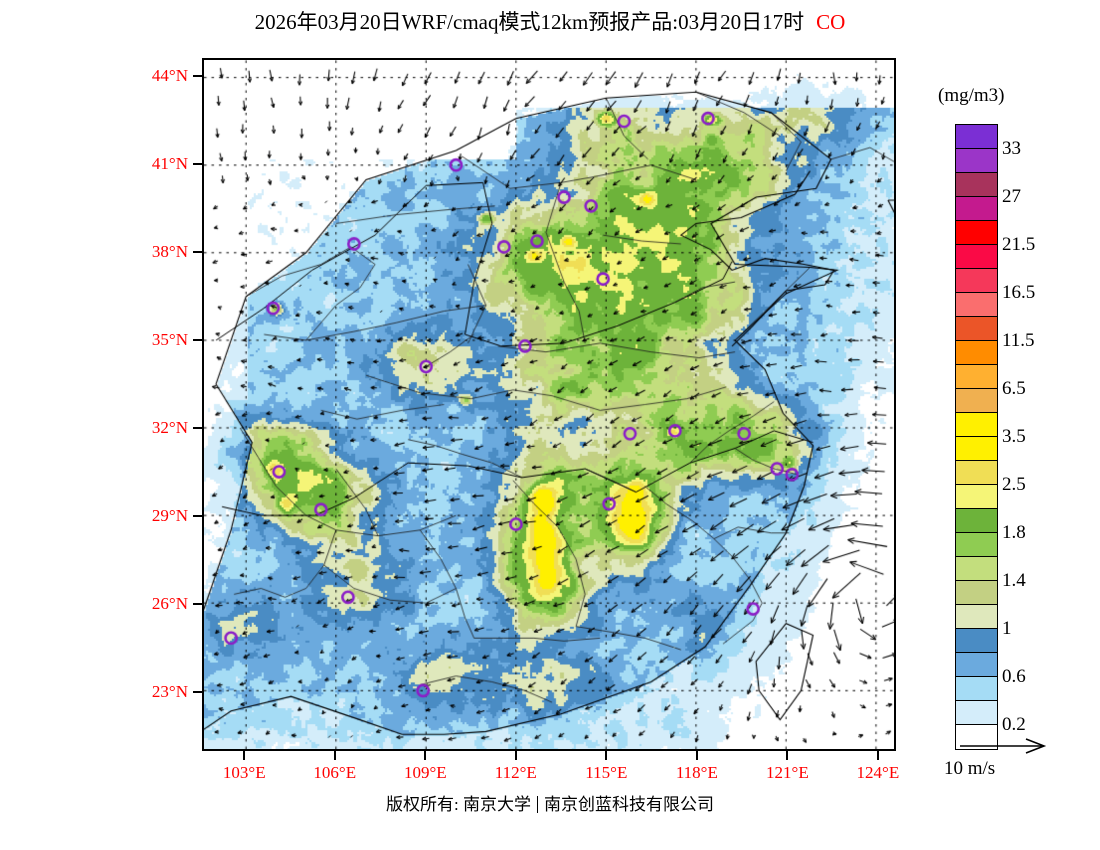 The width and height of the screenshot is (1100, 850). I want to click on title-text: 2026年03月20日WRF/cmaq模式12km预报产品:03月20日17时, so click(529, 22).